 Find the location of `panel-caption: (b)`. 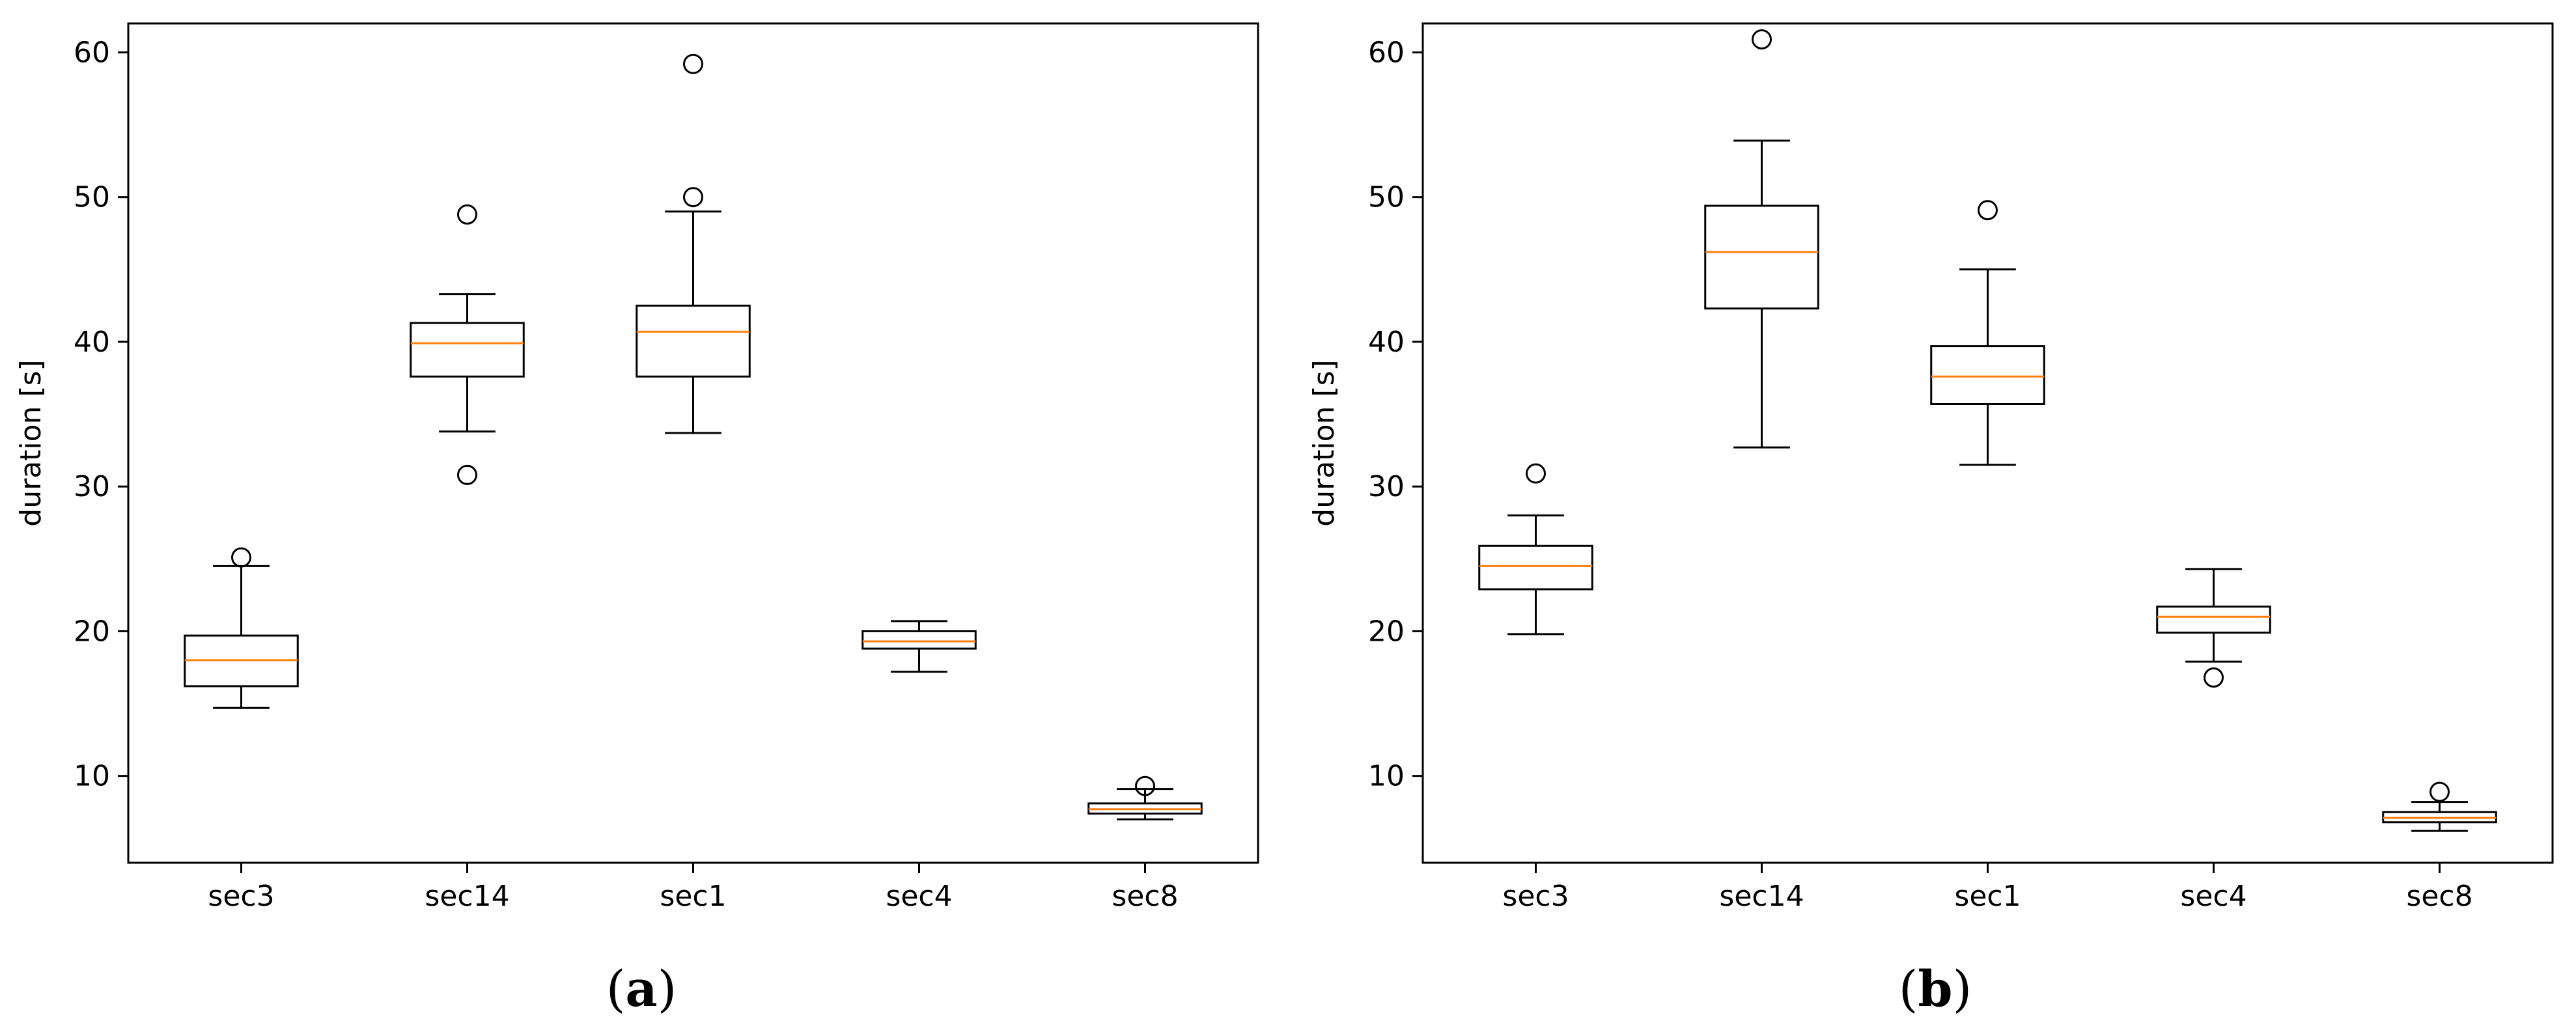

panel-caption: (b) is located at coordinates (1936, 989).